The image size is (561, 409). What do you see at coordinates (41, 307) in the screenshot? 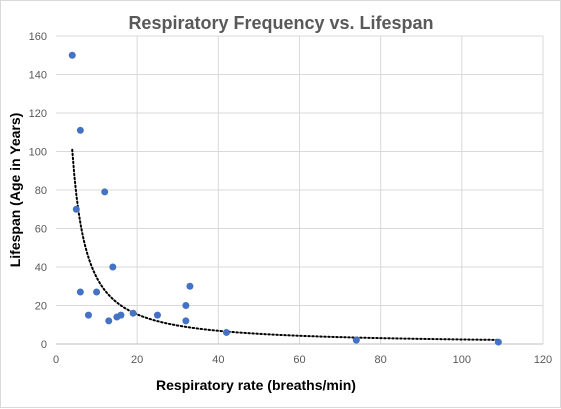
I see `y-tick-label: 20` at bounding box center [41, 307].